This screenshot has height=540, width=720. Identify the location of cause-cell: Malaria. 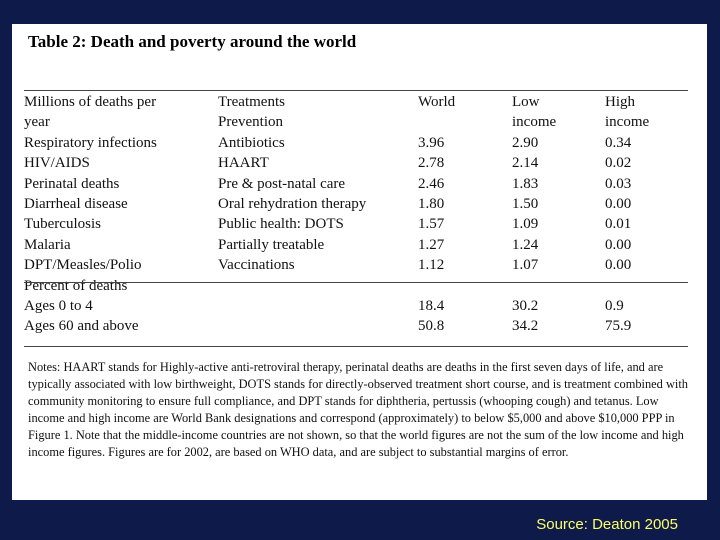
(47, 244).